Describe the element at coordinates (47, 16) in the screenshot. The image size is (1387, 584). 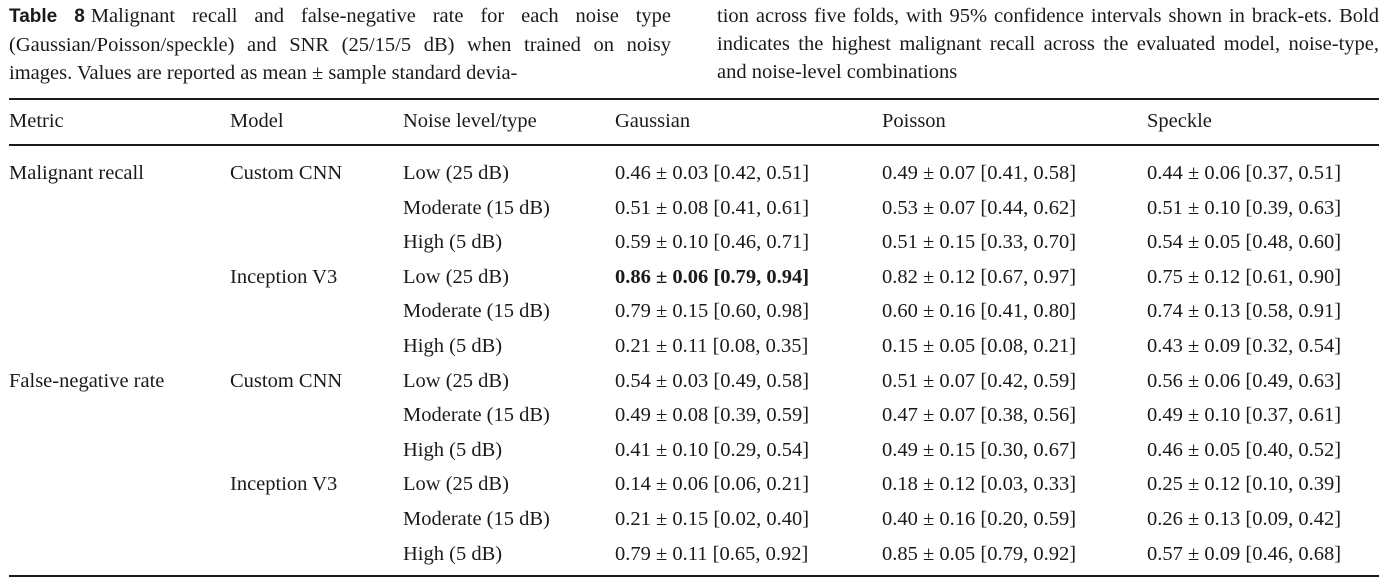
I see `table-label: Table 8` at that location.